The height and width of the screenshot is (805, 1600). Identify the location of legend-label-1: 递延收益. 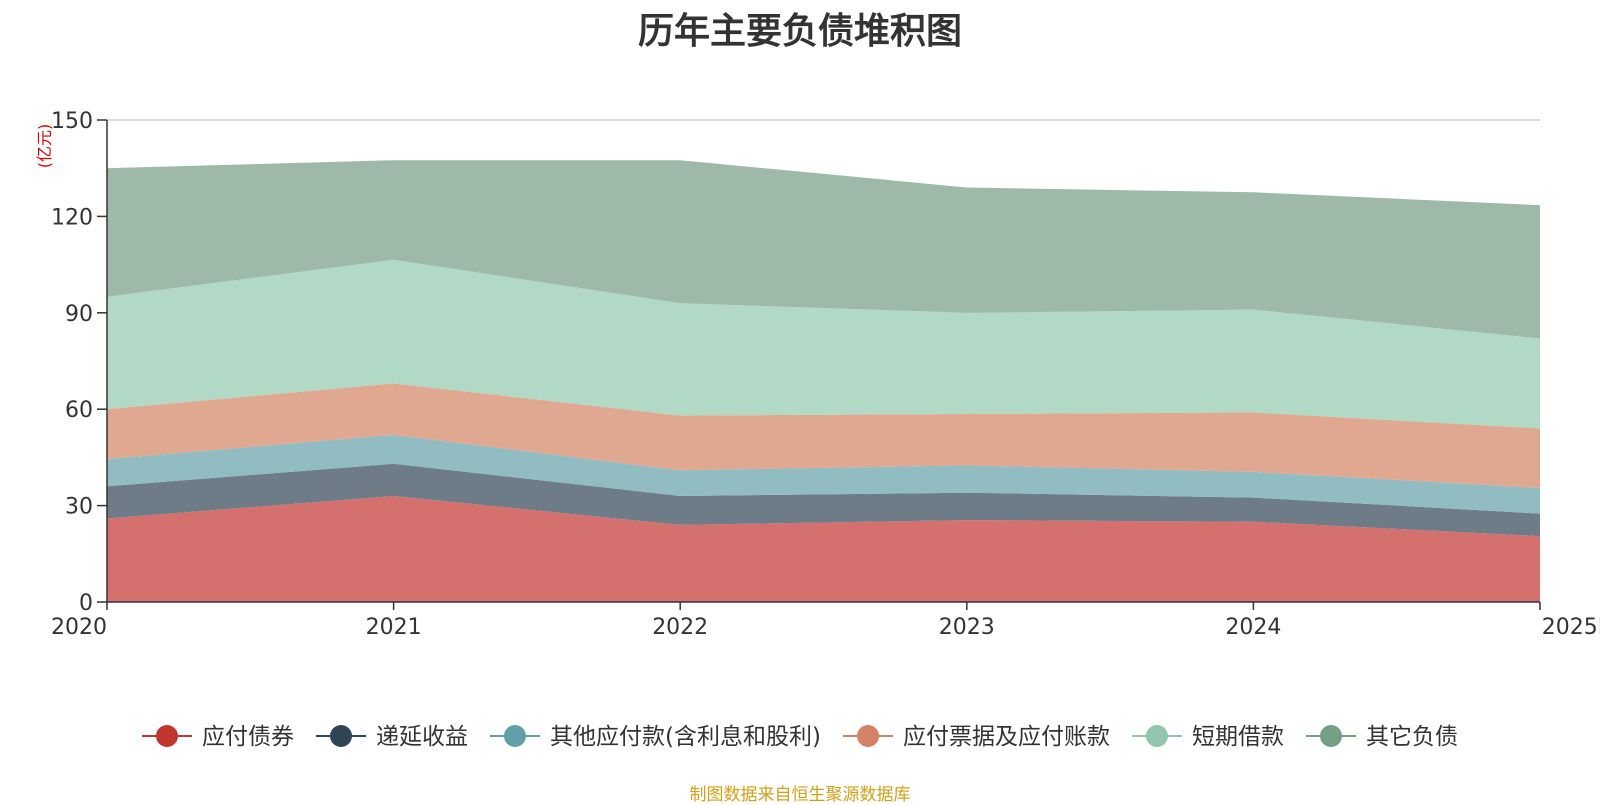
(422, 737).